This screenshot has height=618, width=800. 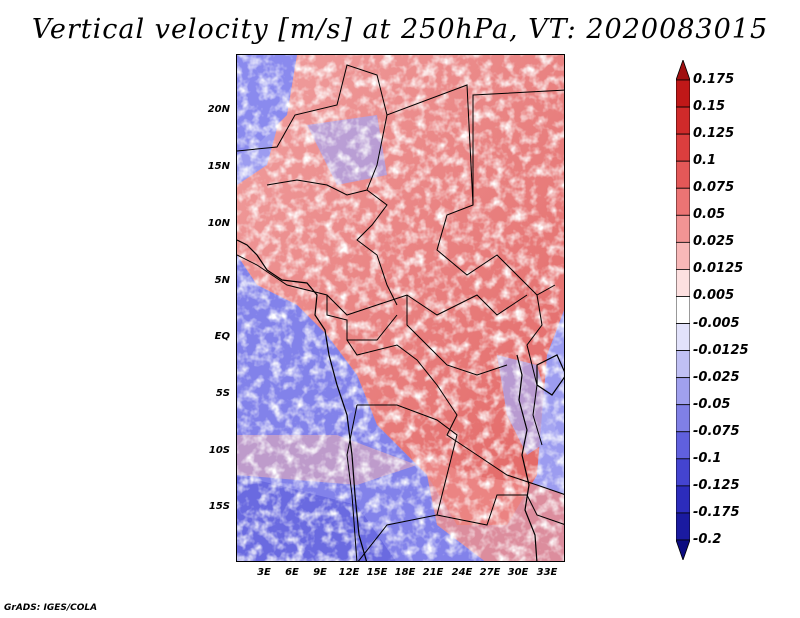 I want to click on colorbar-level-label: -0.0125, so click(x=721, y=350).